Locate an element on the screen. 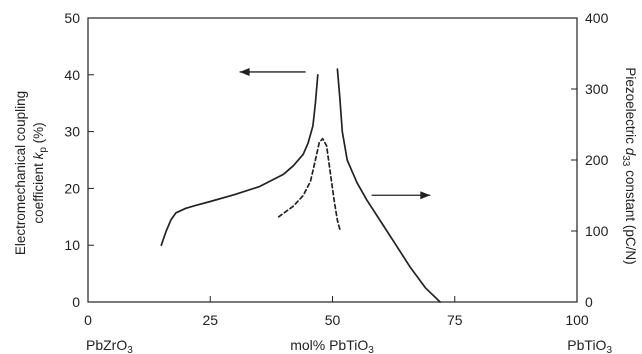  y-axis-right-title: Piezoelectric d33 constant (pC/N) is located at coordinates (629, 165).